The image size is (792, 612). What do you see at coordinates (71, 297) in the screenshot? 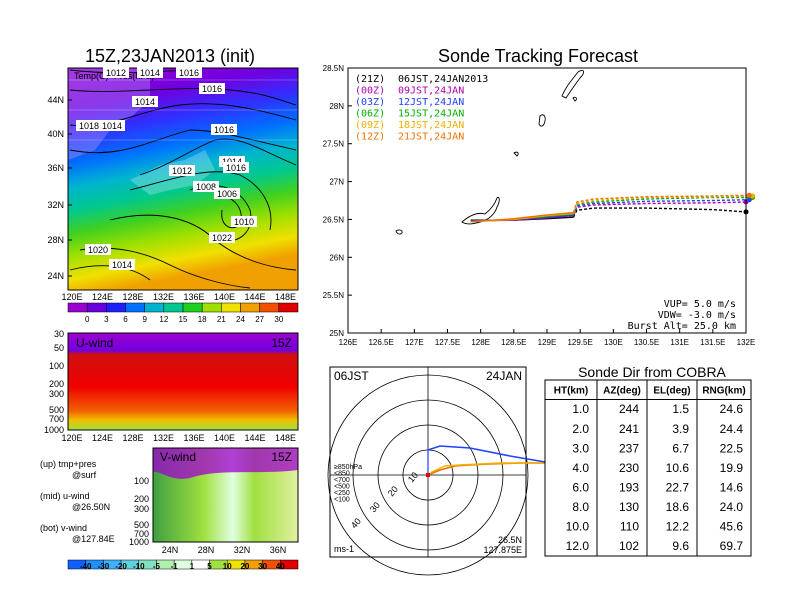
I see `left-lon-tick: 120E` at bounding box center [71, 297].